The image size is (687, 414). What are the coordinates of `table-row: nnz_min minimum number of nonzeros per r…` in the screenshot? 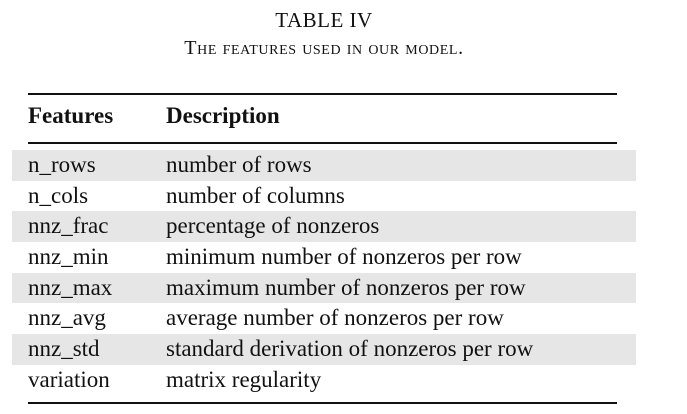 It's located at (324, 257).